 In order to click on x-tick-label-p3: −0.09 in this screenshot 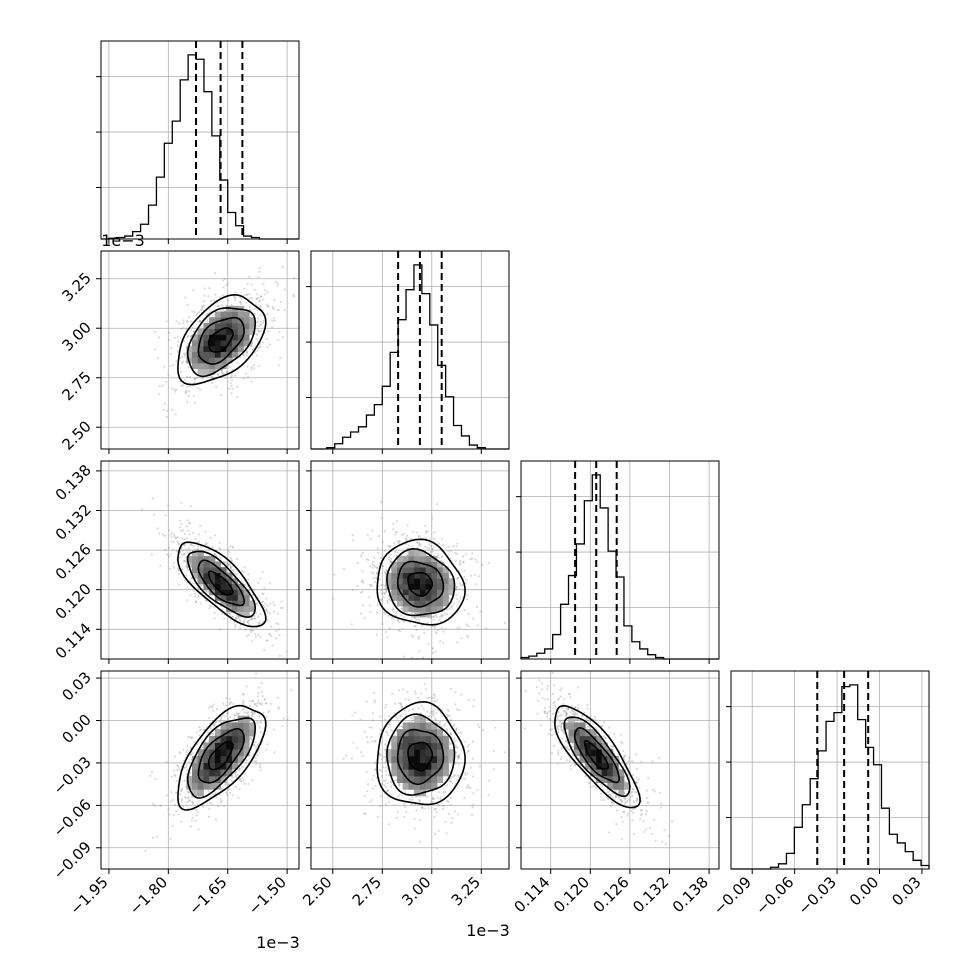, I will do `click(732, 895)`.